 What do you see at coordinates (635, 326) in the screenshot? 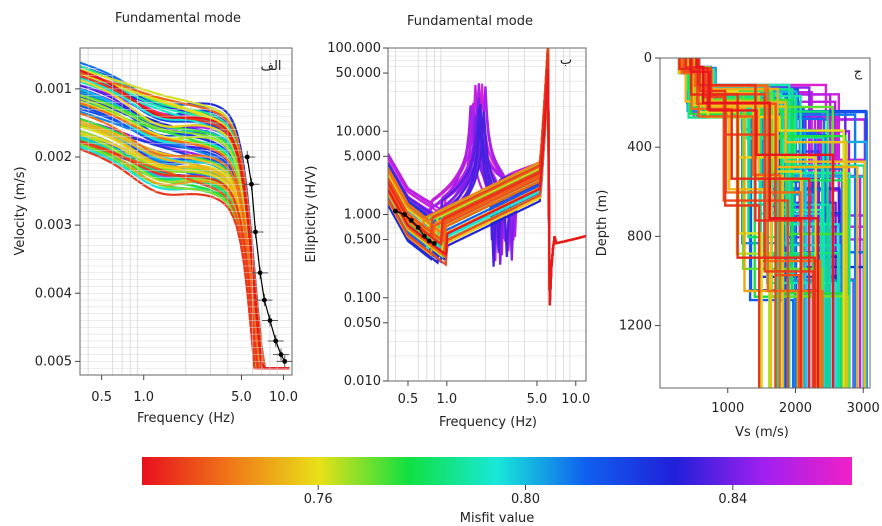
I see `panel-c-ytick-label: 1200` at bounding box center [635, 326].